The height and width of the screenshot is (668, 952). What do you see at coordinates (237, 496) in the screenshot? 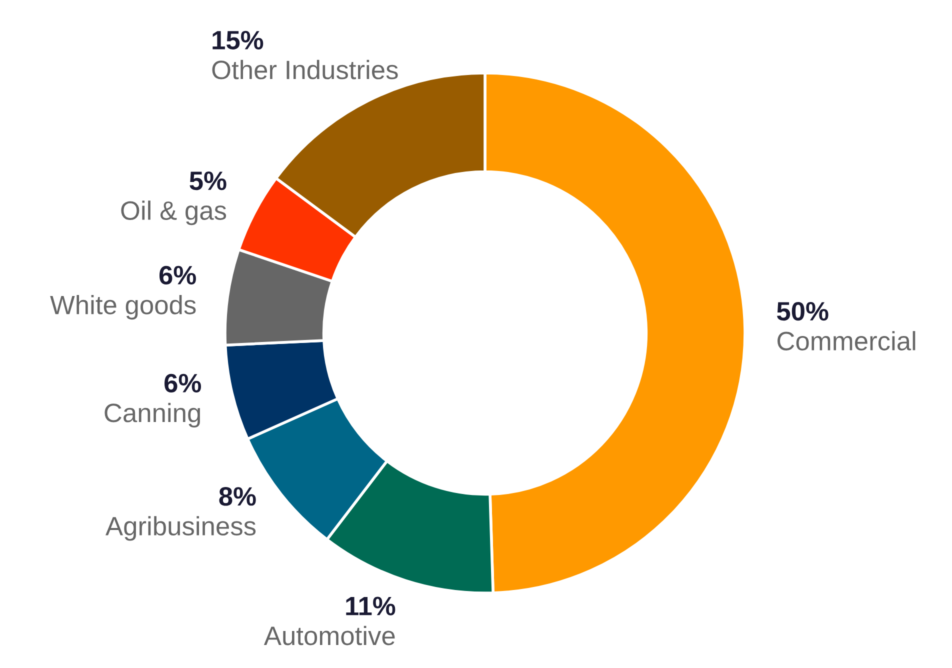
I see `data-label: 8%` at bounding box center [237, 496].